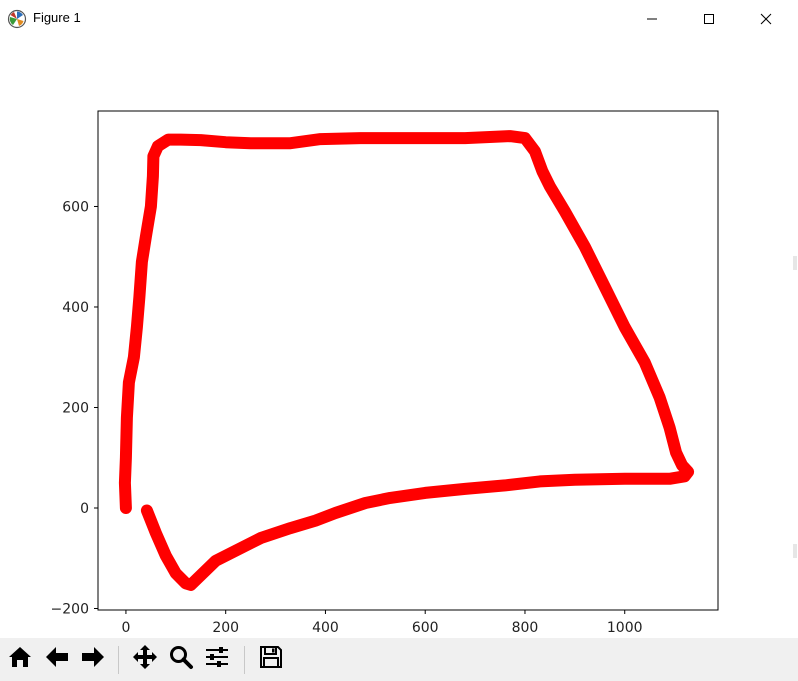 The image size is (798, 681). What do you see at coordinates (525, 628) in the screenshot?
I see `x-tick-label: 800` at bounding box center [525, 628].